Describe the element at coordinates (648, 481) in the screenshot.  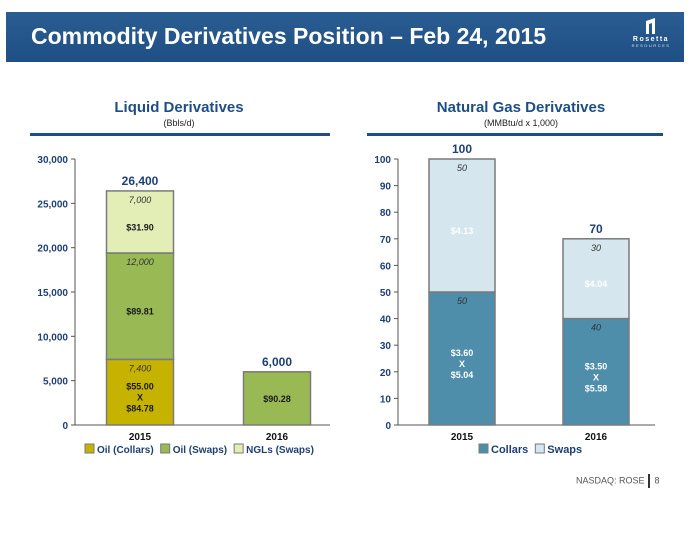
I see `footer-divider` at that location.